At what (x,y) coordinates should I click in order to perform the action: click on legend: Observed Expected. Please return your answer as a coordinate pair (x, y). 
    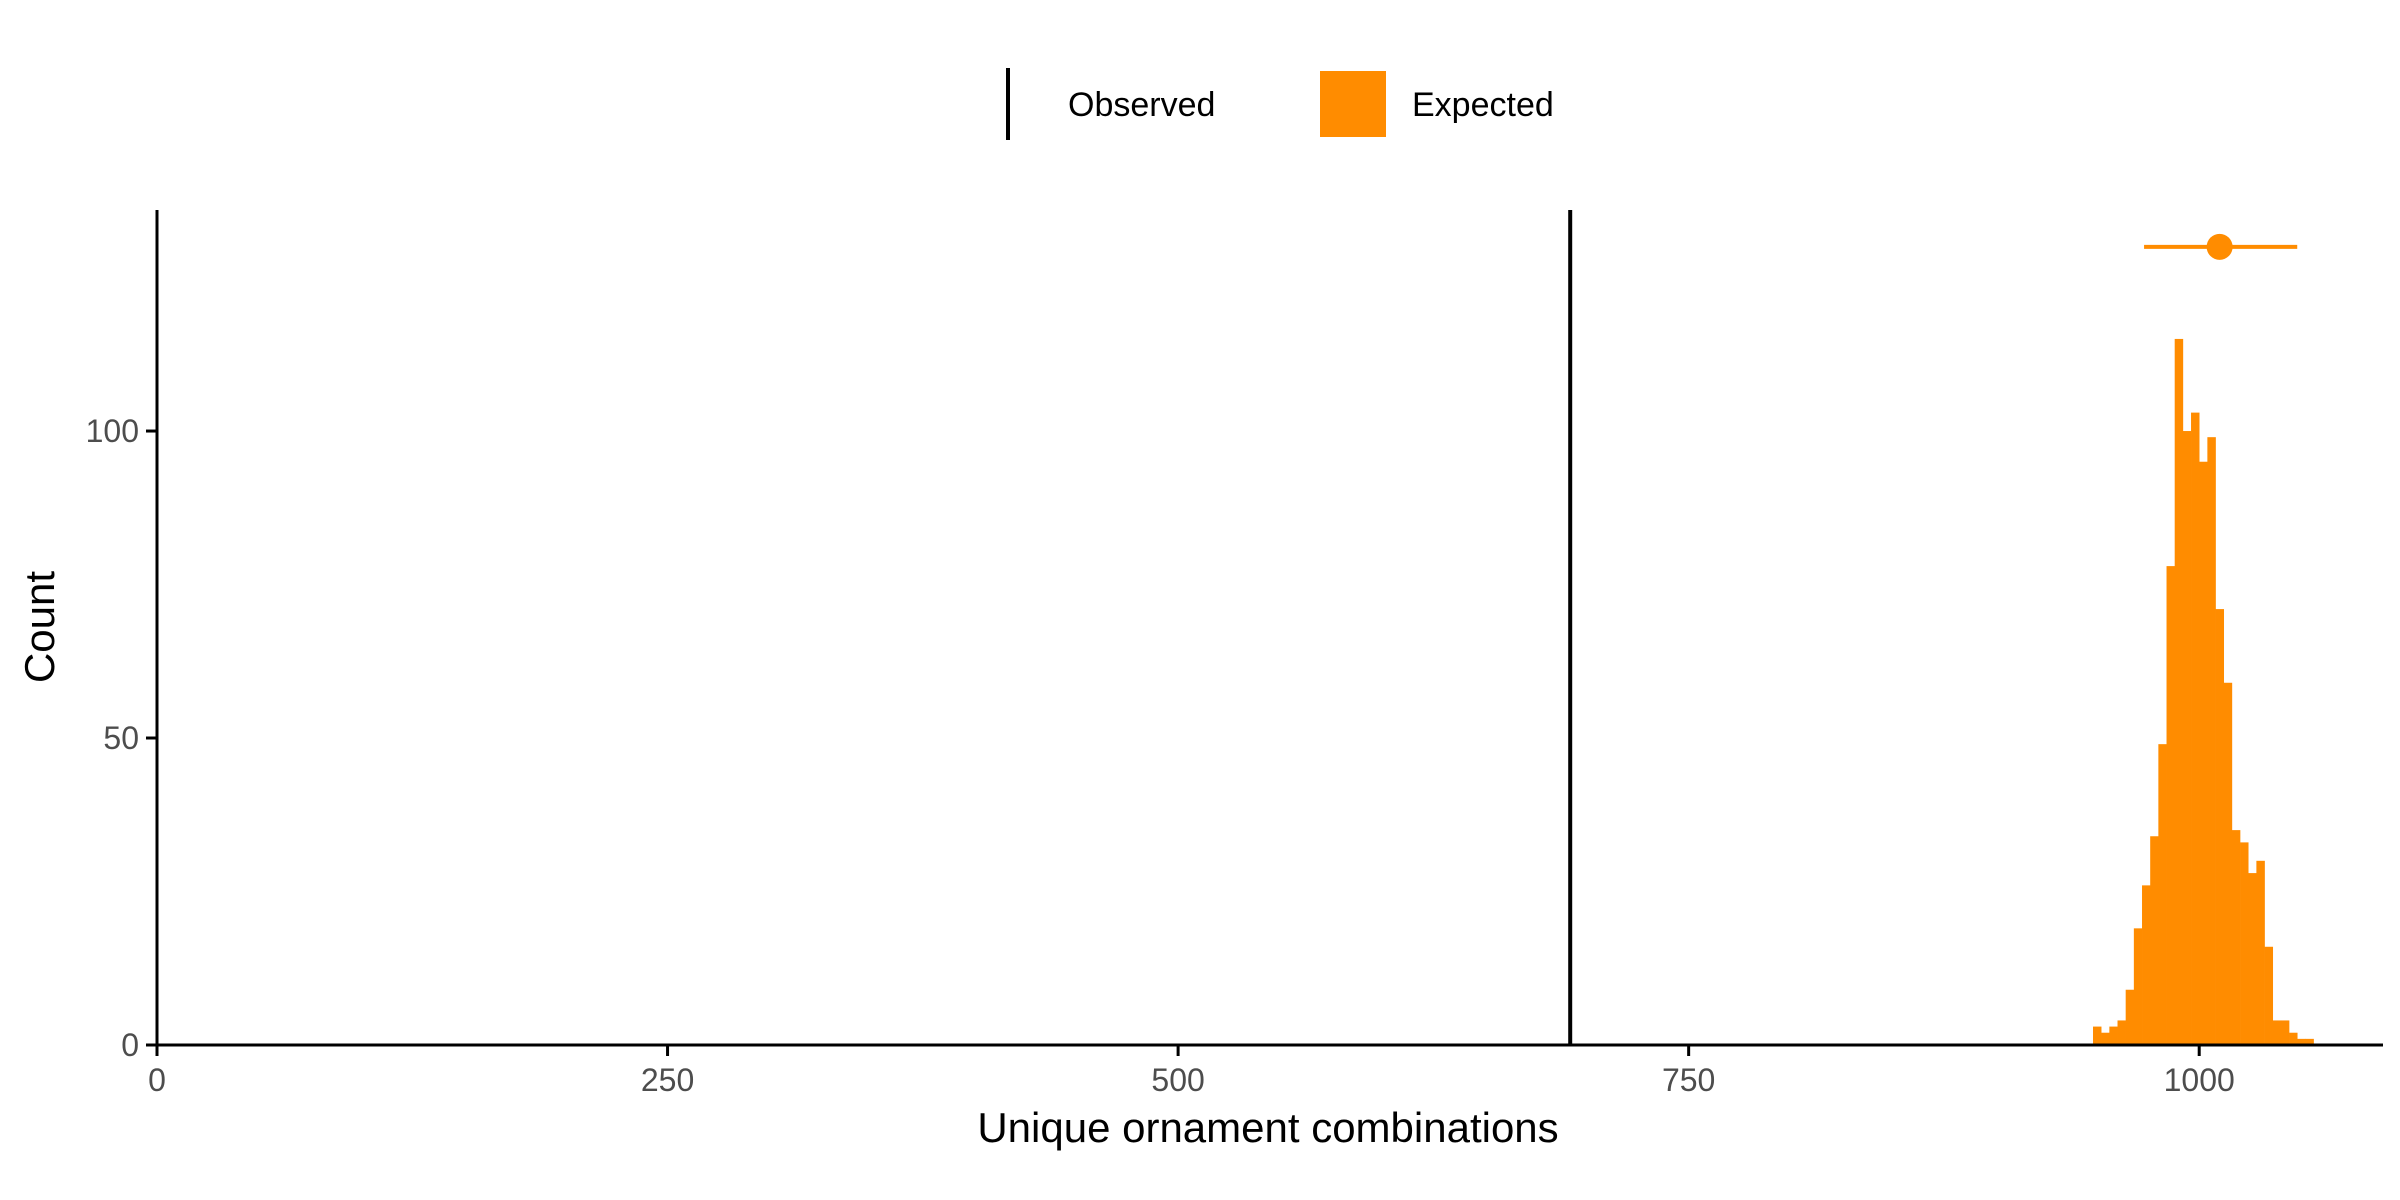
    Looking at the image, I should click on (1280, 104).